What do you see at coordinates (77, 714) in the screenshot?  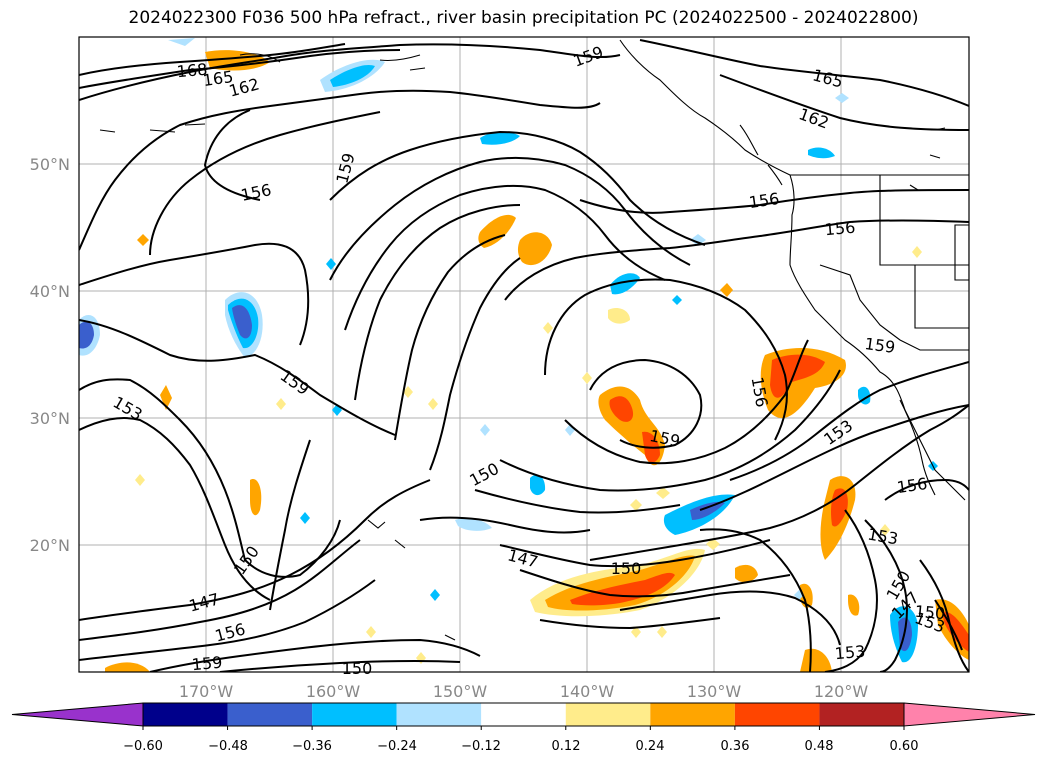 I see `colorbar-extend-low` at bounding box center [77, 714].